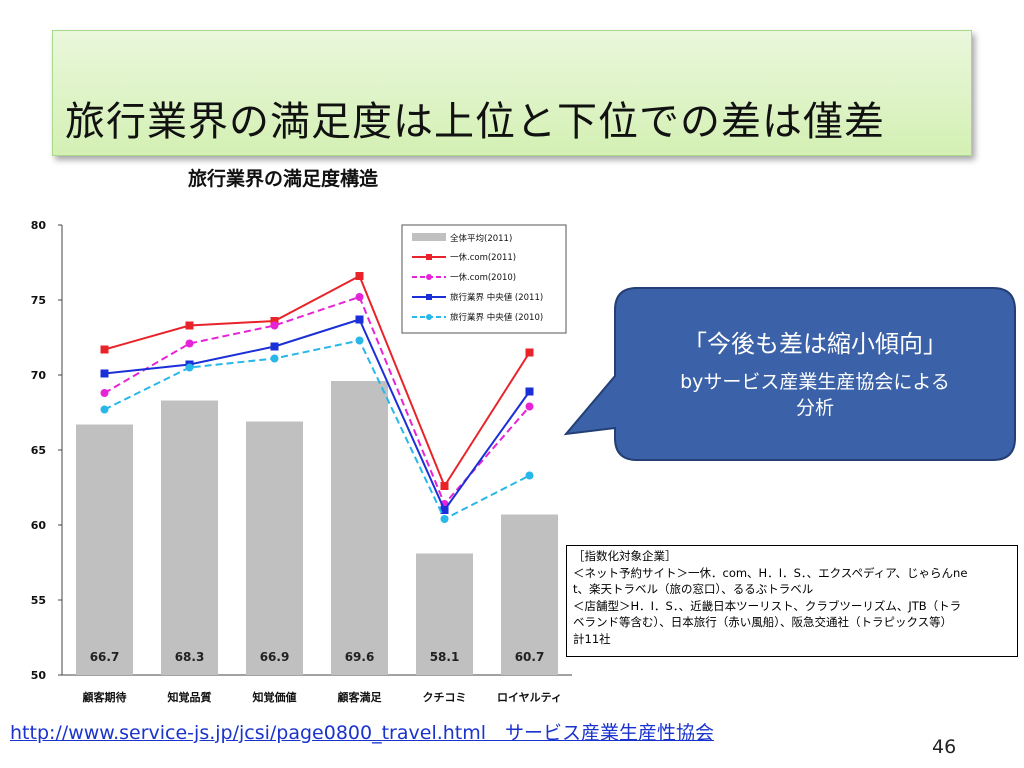  Describe the element at coordinates (530, 657) in the screenshot. I see `bar-value-label: 60.7` at that location.